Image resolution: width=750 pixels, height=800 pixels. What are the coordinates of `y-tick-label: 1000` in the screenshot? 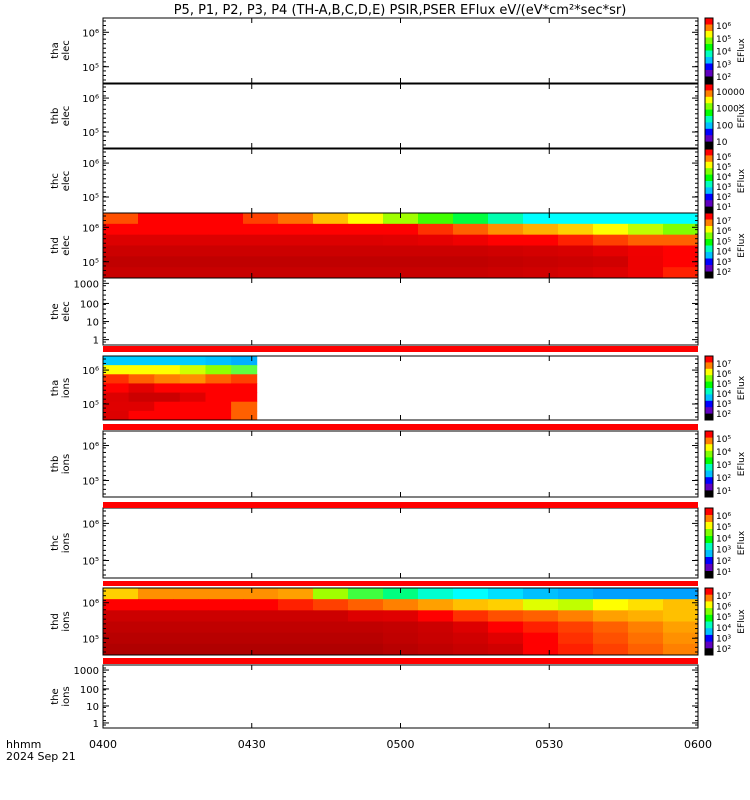 It's located at (86, 284).